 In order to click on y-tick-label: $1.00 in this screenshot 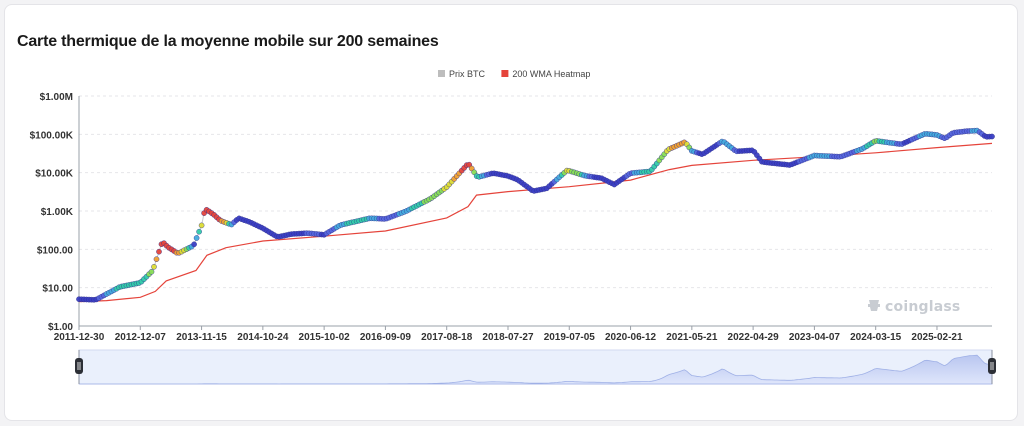, I will do `click(60, 327)`.